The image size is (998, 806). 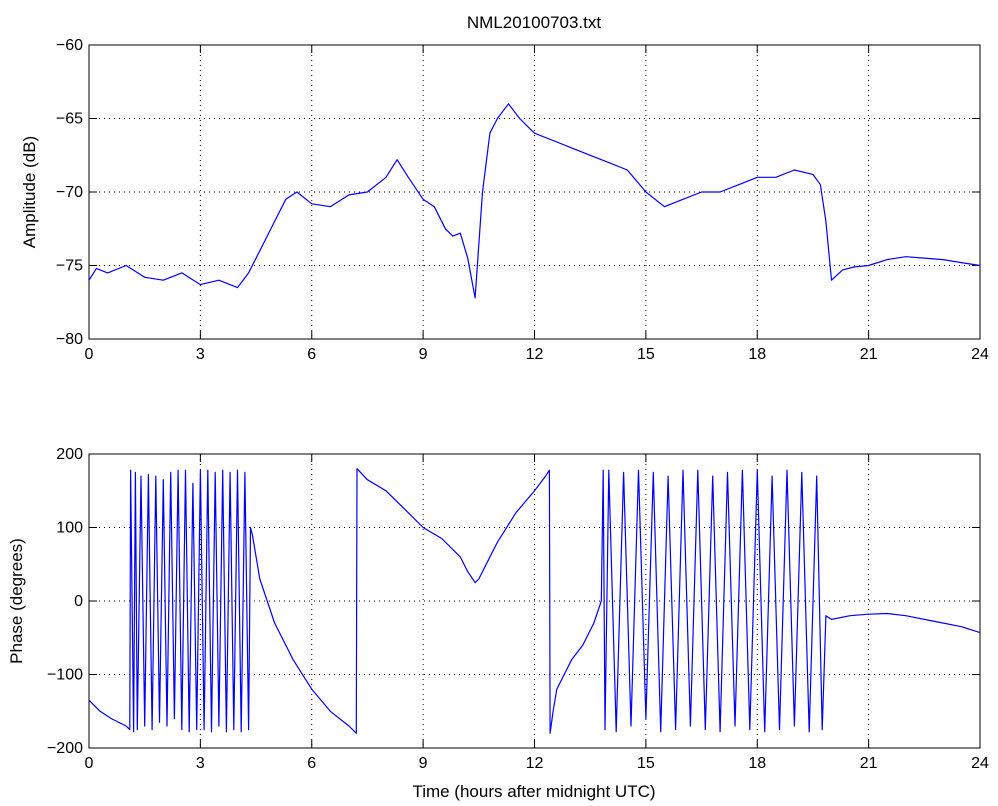 What do you see at coordinates (69, 192) in the screenshot?
I see `amplitude-y-tick-label: −70` at bounding box center [69, 192].